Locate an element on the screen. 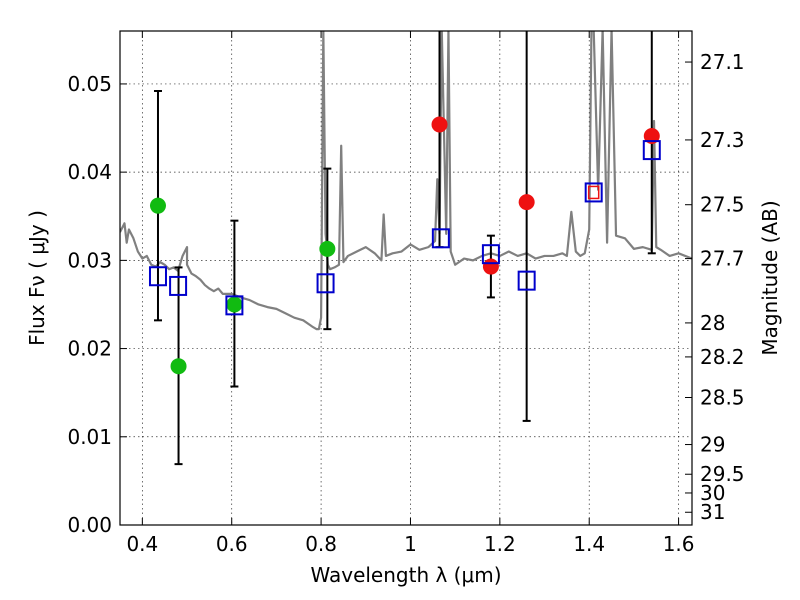 This screenshot has width=800, height=600. y2-axis-label: Magnitude (AB) is located at coordinates (770, 277).